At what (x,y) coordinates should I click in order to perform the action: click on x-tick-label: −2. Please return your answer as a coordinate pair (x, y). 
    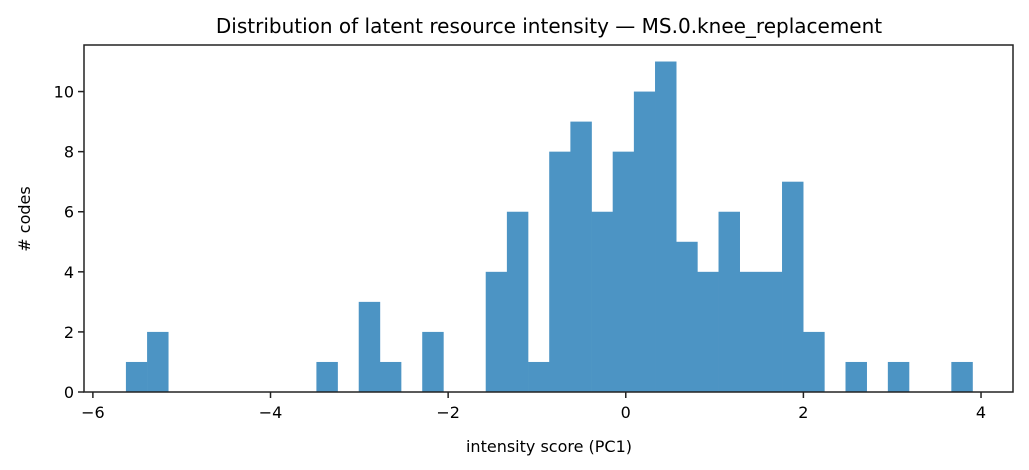
    Looking at the image, I should click on (448, 412).